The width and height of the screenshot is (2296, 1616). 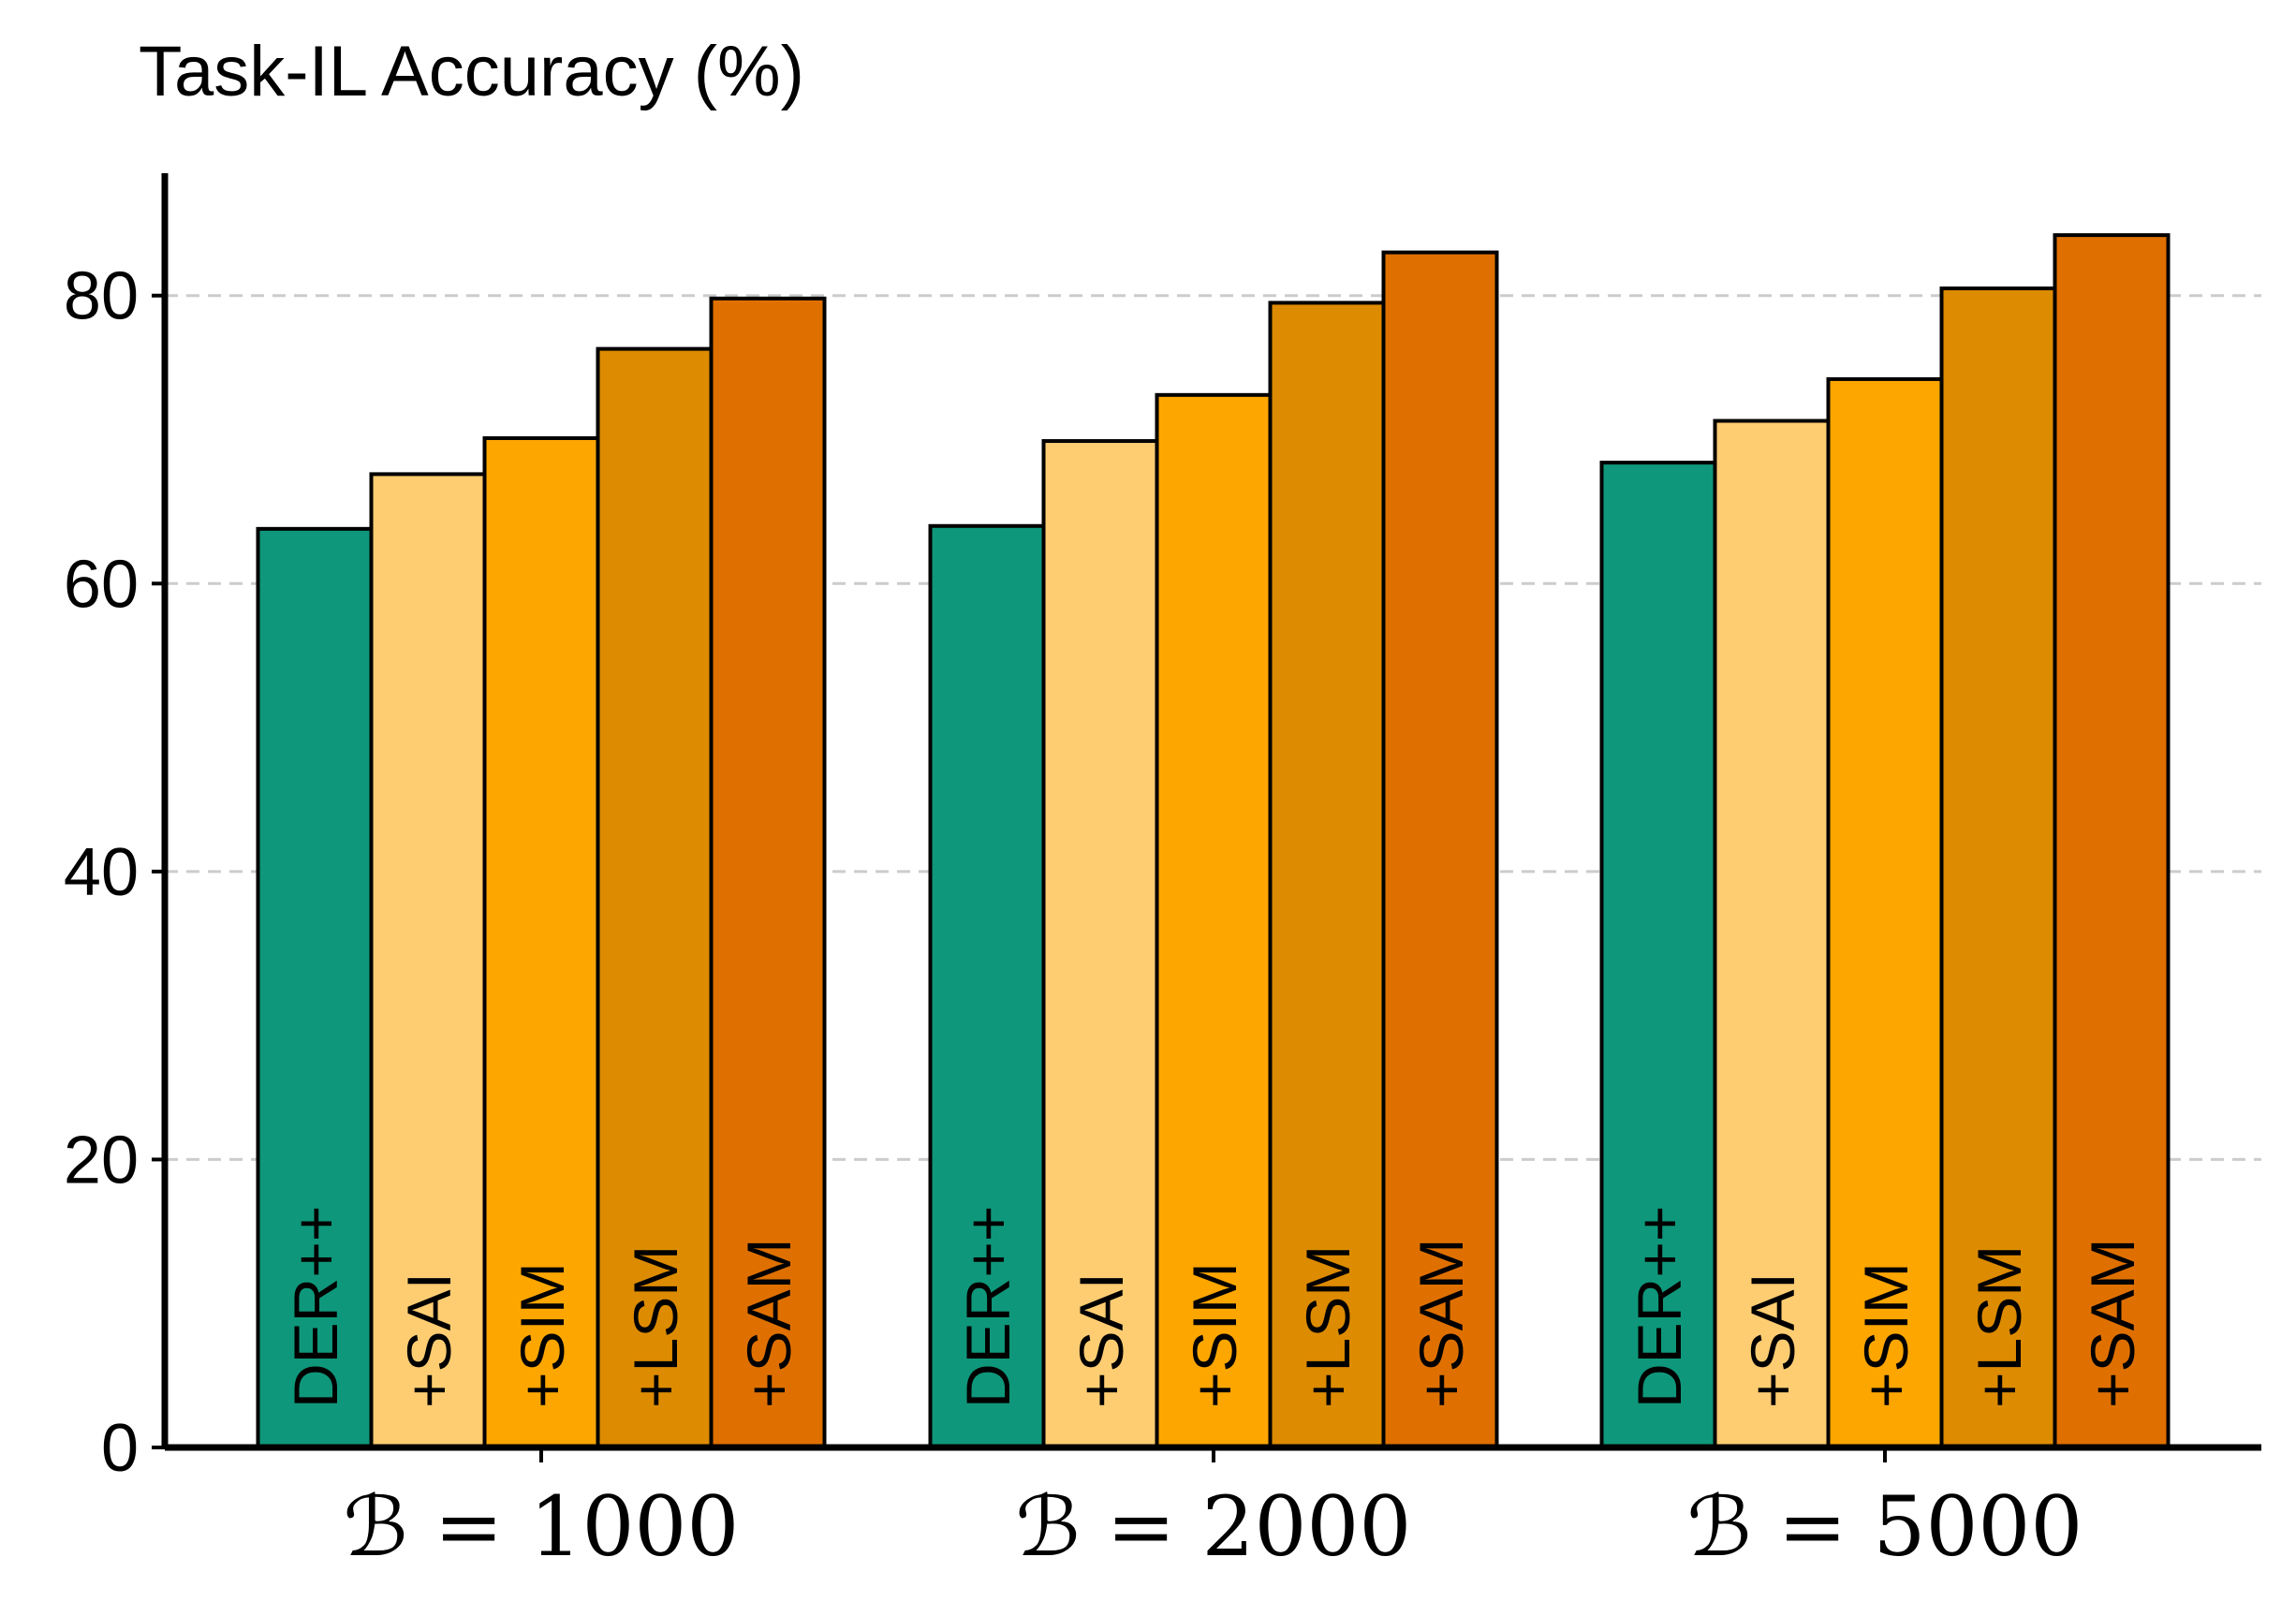 I want to click on y-tick-label: 80, so click(x=101, y=296).